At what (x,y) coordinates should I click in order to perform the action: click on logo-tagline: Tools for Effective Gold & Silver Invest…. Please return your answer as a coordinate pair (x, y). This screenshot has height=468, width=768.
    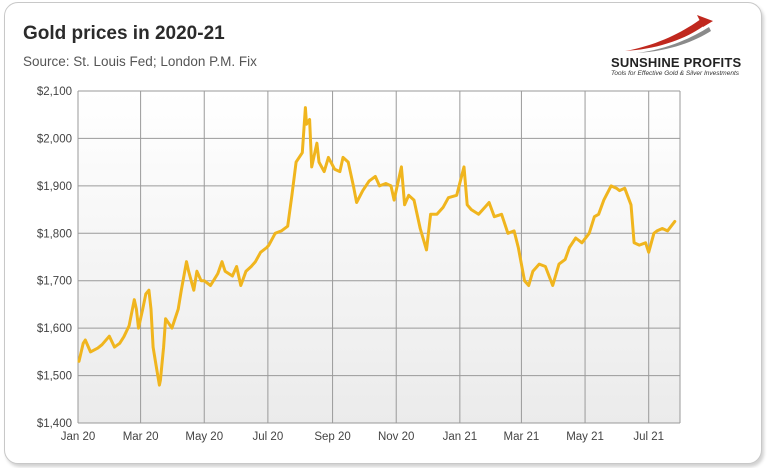
    Looking at the image, I should click on (675, 73).